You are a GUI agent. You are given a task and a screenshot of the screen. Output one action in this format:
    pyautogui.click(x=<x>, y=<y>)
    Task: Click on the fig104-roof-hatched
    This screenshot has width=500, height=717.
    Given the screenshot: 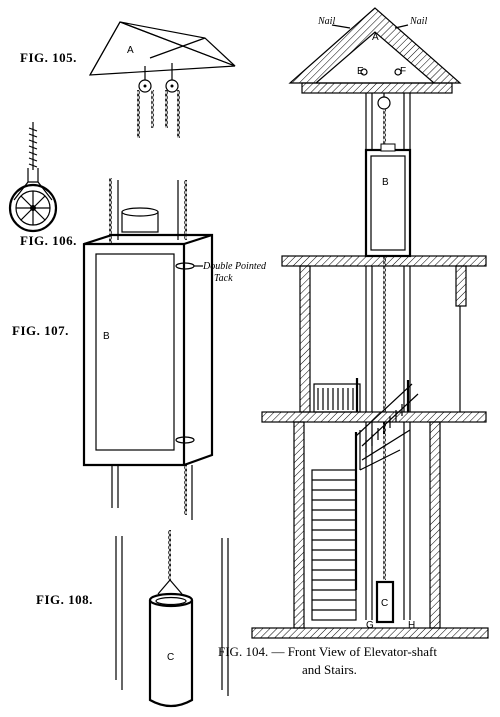 What is the action you would take?
    pyautogui.click(x=375, y=45)
    